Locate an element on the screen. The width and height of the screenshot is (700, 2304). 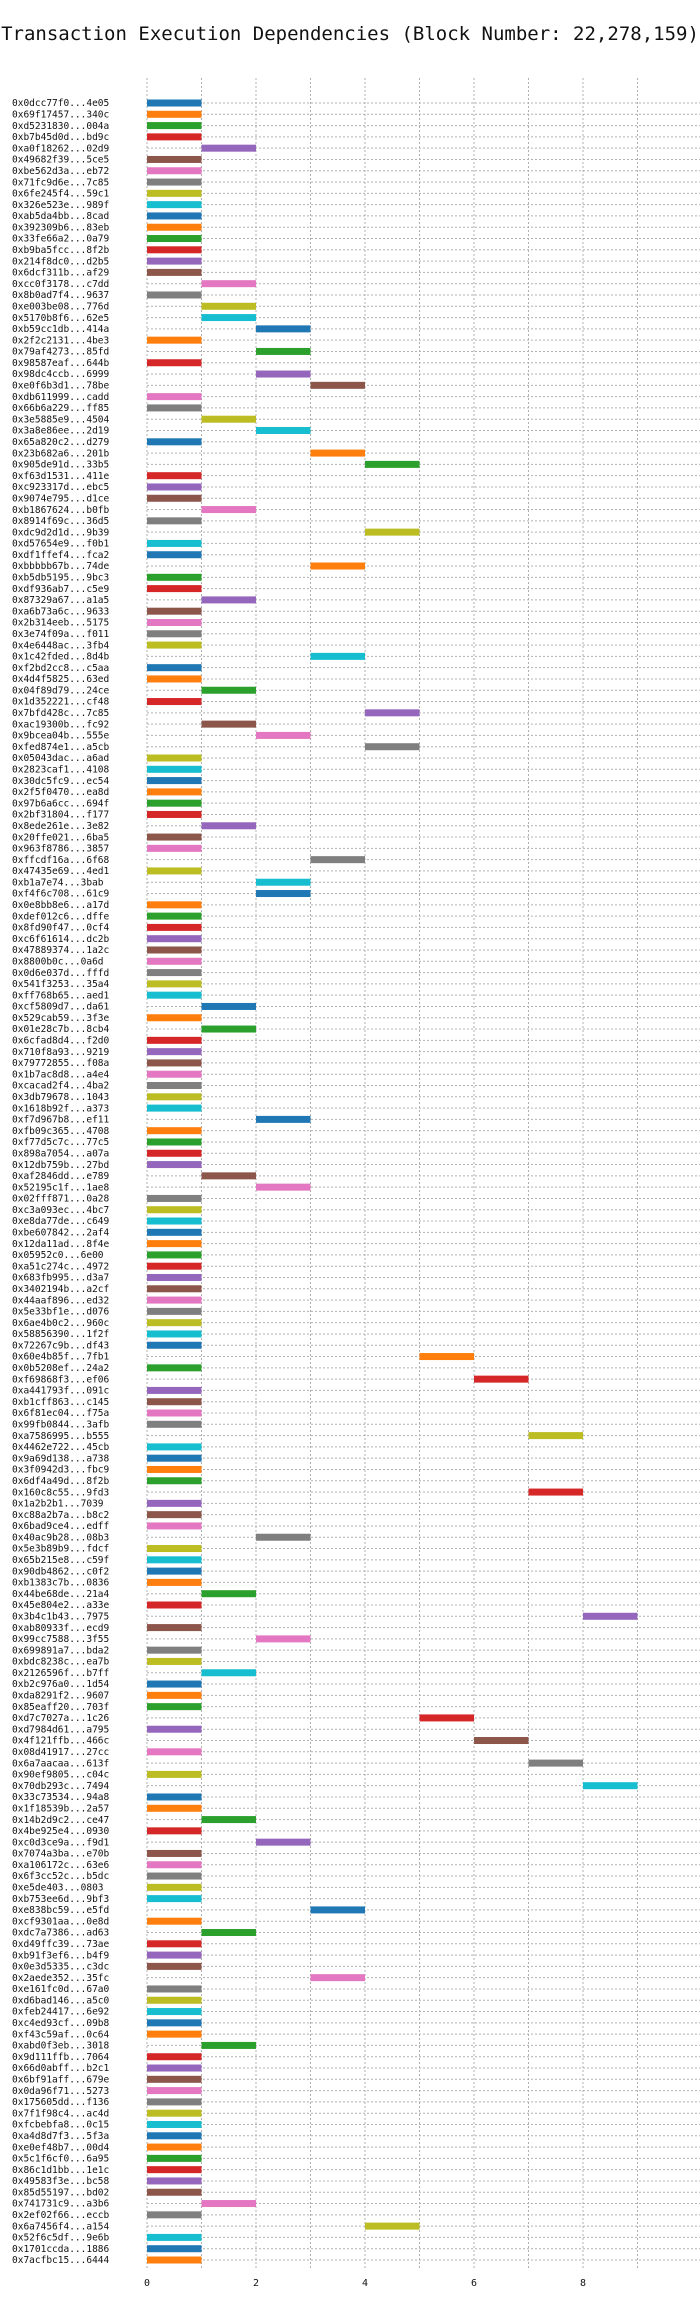
y-tick-label: 0xb91f3ef6...b4f9 is located at coordinates (61, 1955).